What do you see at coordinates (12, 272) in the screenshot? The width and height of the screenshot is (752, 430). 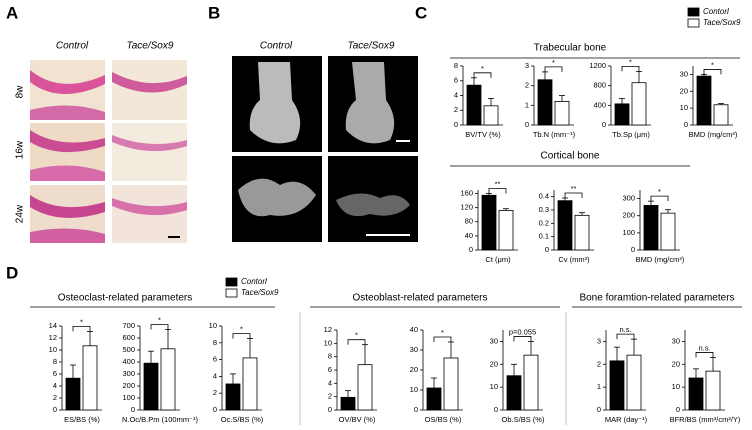 I see `panel-label: D` at bounding box center [12, 272].